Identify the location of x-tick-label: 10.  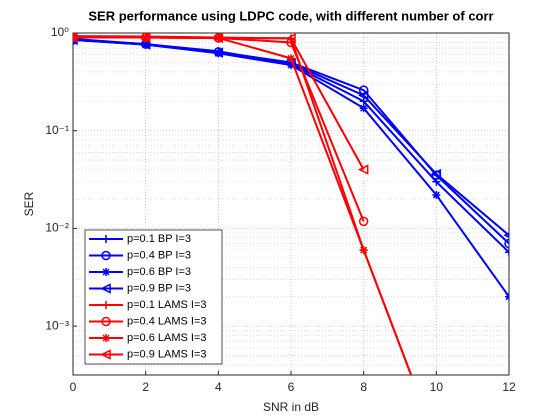
(437, 387).